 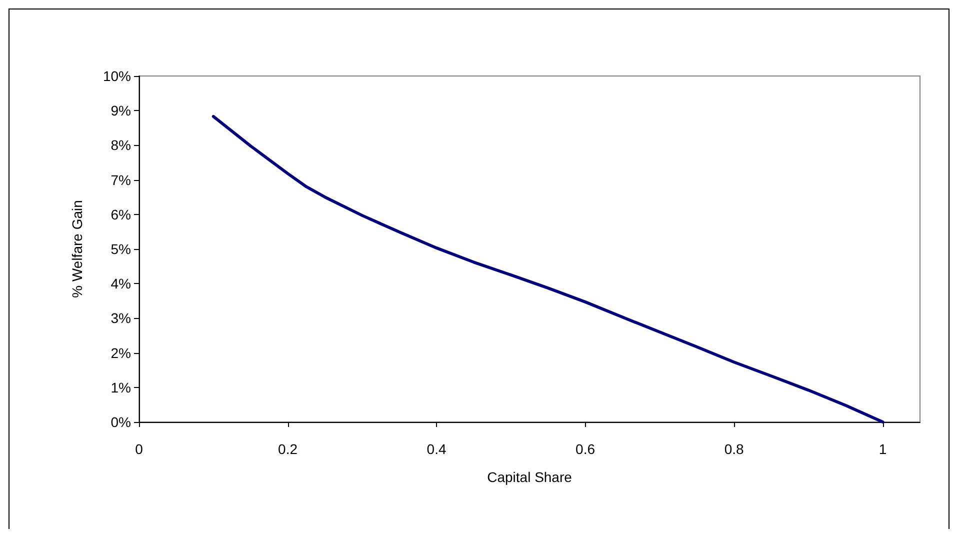 I want to click on y-tick-label: 5%, so click(x=120, y=249).